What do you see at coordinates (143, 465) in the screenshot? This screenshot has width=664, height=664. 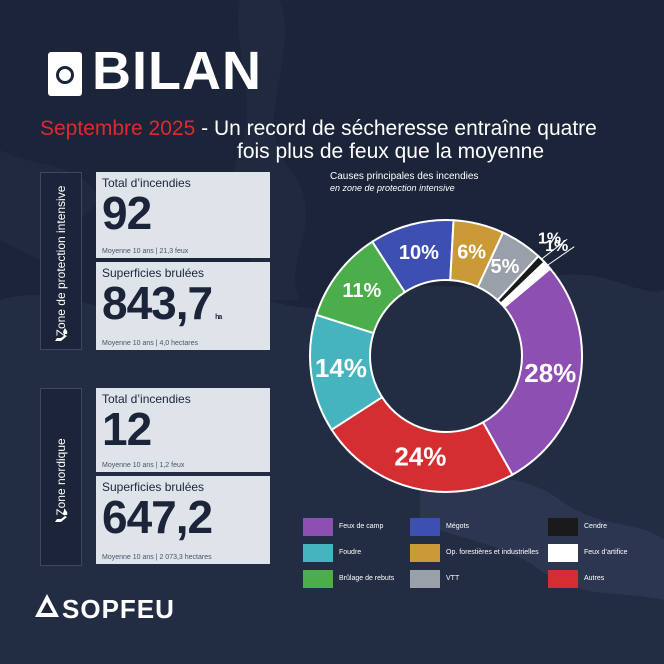 I see `stat-average: Moyenne 10 ans | 1,2 feux` at bounding box center [143, 465].